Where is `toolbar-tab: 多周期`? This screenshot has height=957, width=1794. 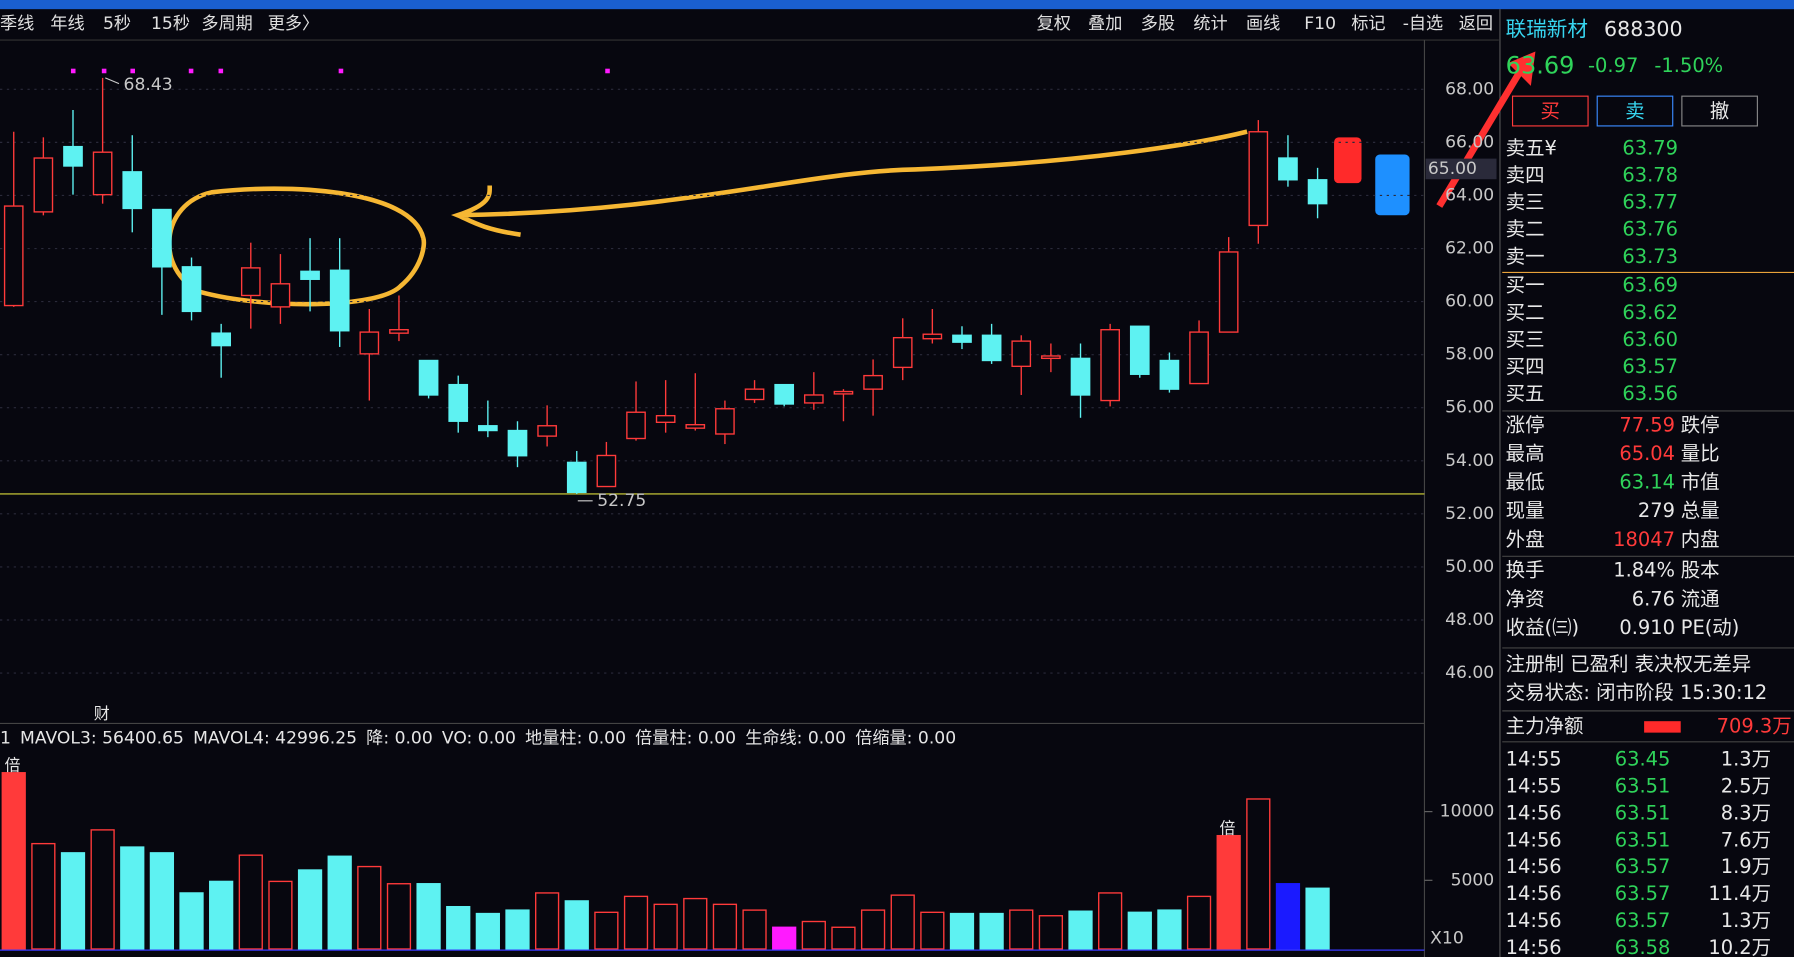 toolbar-tab: 多周期 is located at coordinates (226, 24).